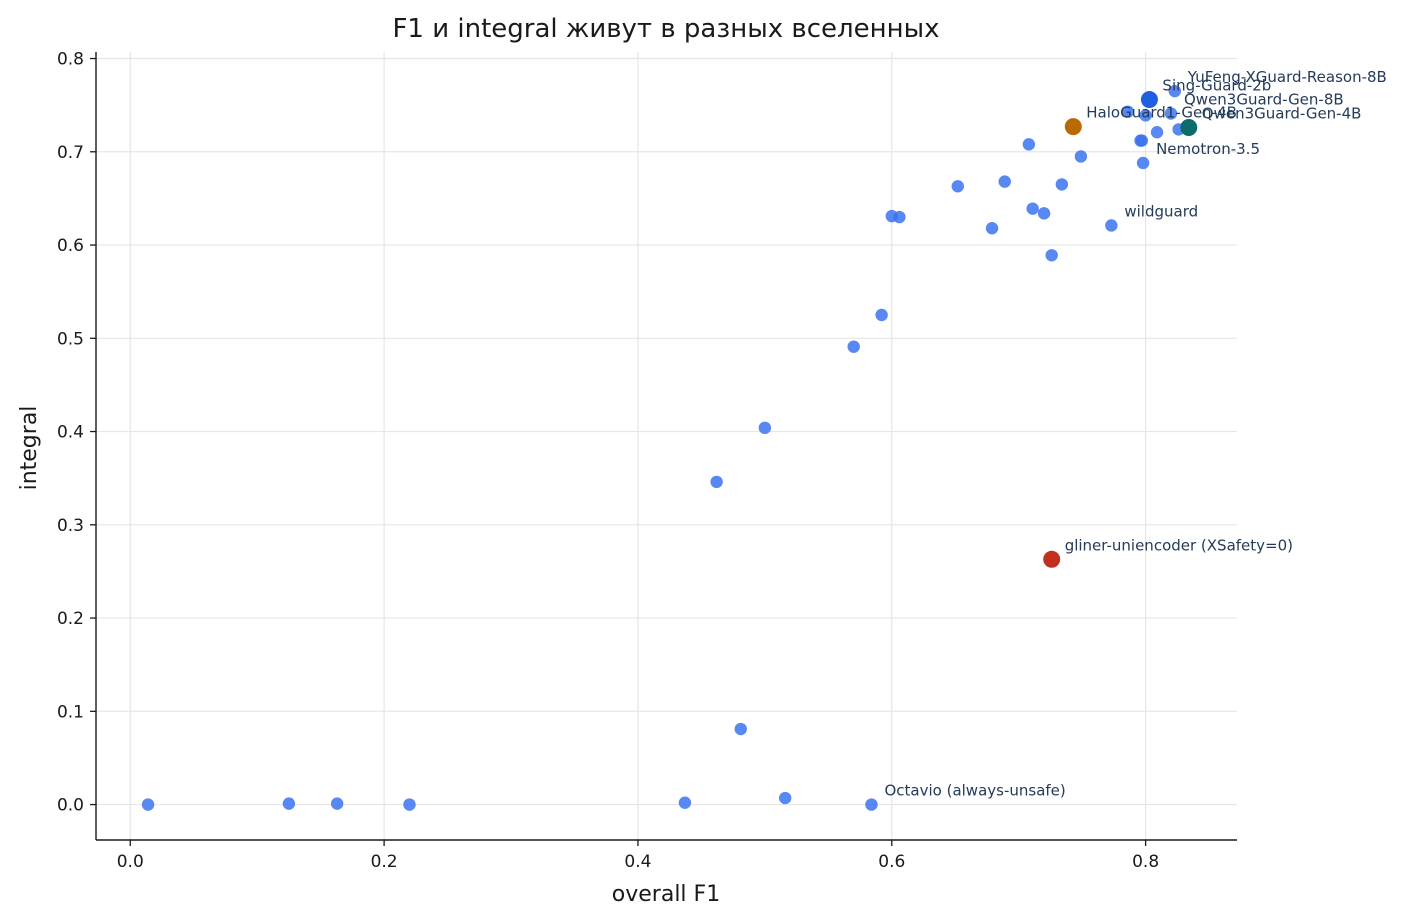  What do you see at coordinates (1216, 86) in the screenshot?
I see `point-annotation: Sing-Guard-2b` at bounding box center [1216, 86].